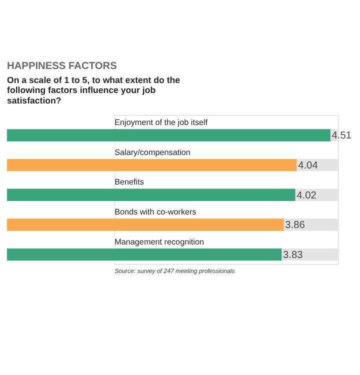  I want to click on data-label: 3.86, so click(295, 226).